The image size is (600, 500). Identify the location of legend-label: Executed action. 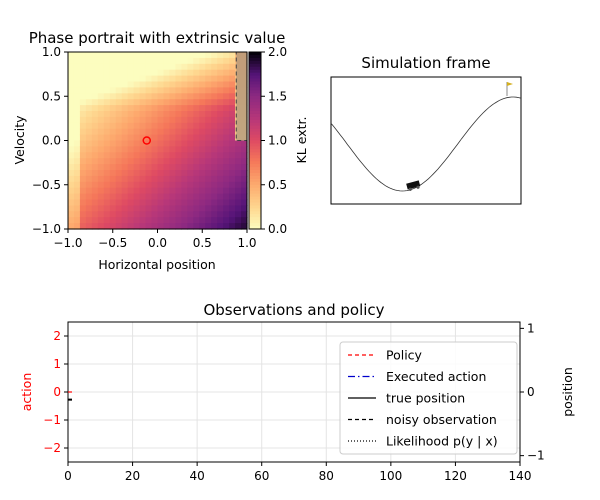
(436, 376).